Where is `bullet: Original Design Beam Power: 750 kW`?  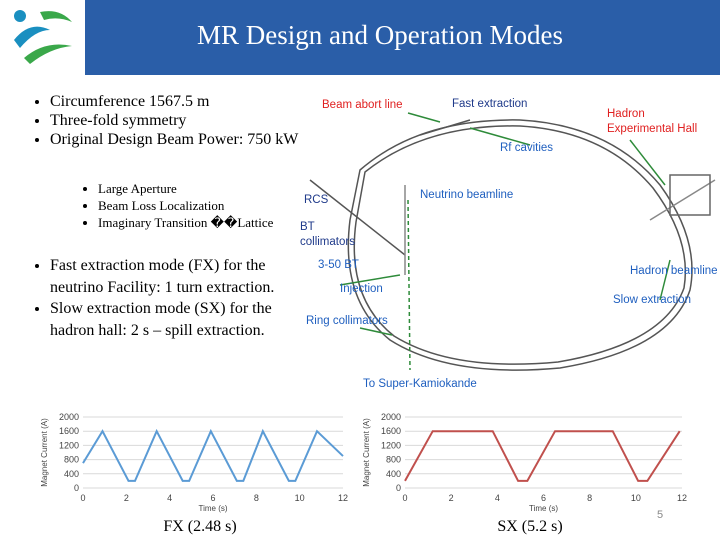 bullet: Original Design Beam Power: 750 kW is located at coordinates (177, 139).